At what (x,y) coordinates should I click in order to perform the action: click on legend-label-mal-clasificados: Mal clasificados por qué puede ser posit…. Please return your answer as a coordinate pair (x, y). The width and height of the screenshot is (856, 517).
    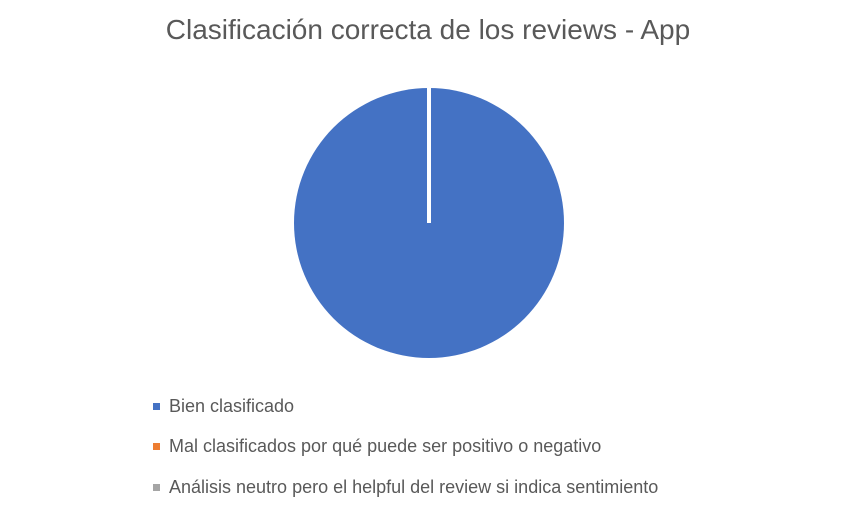
    Looking at the image, I should click on (385, 446).